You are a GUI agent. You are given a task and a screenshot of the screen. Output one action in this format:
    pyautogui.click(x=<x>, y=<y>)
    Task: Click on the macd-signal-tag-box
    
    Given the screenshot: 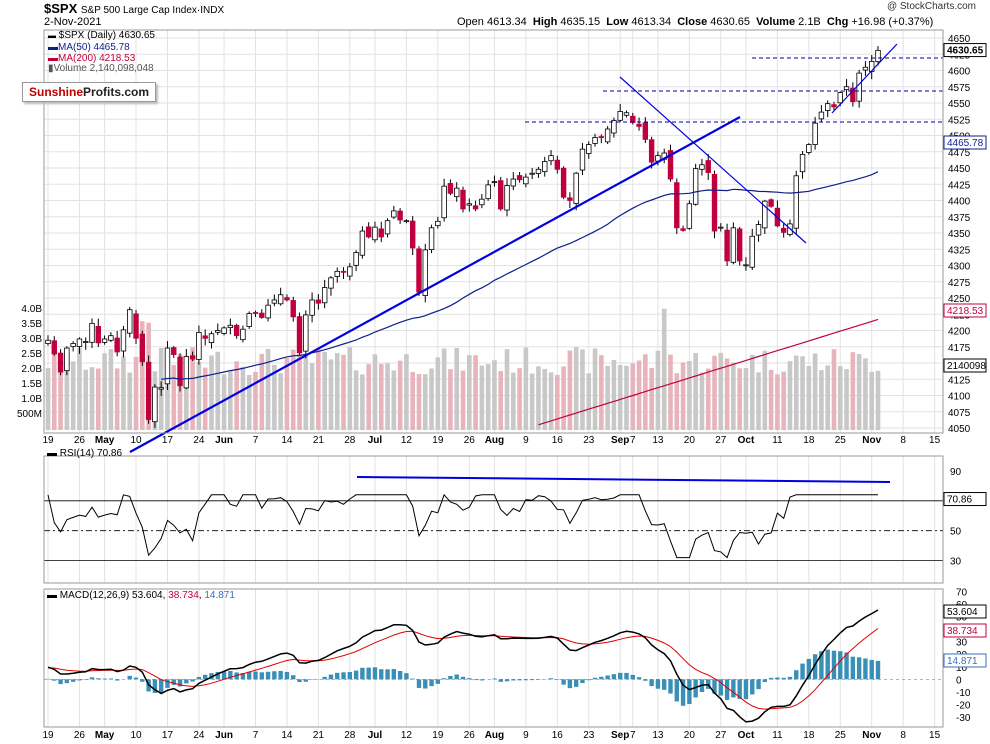 What is the action you would take?
    pyautogui.click(x=965, y=630)
    